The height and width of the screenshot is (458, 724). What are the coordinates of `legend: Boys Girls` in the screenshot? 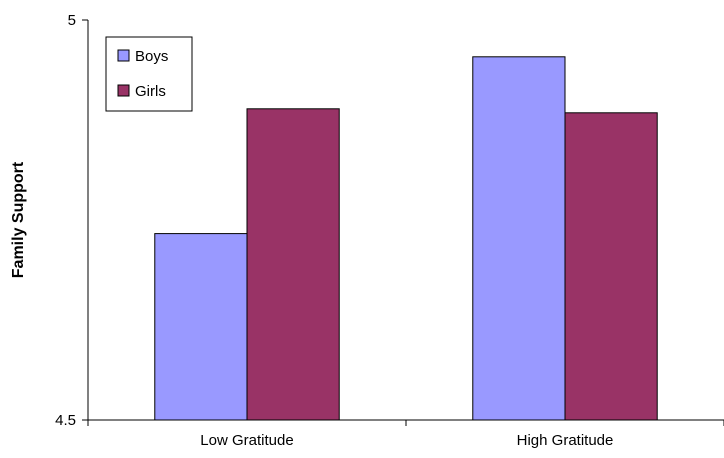 It's located at (149, 74).